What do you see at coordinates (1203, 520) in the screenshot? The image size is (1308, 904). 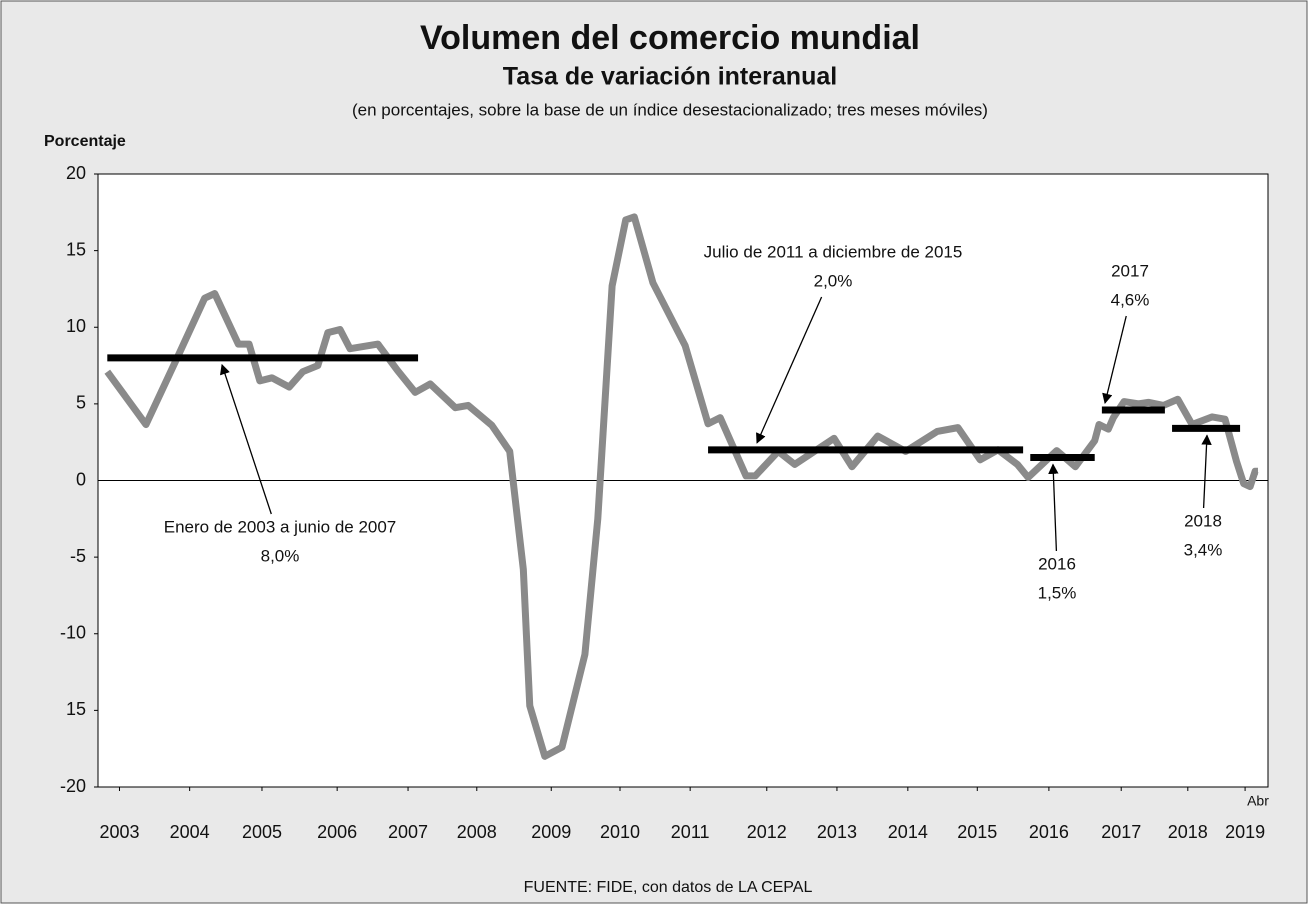 I see `annotation-label: 2018` at bounding box center [1203, 520].